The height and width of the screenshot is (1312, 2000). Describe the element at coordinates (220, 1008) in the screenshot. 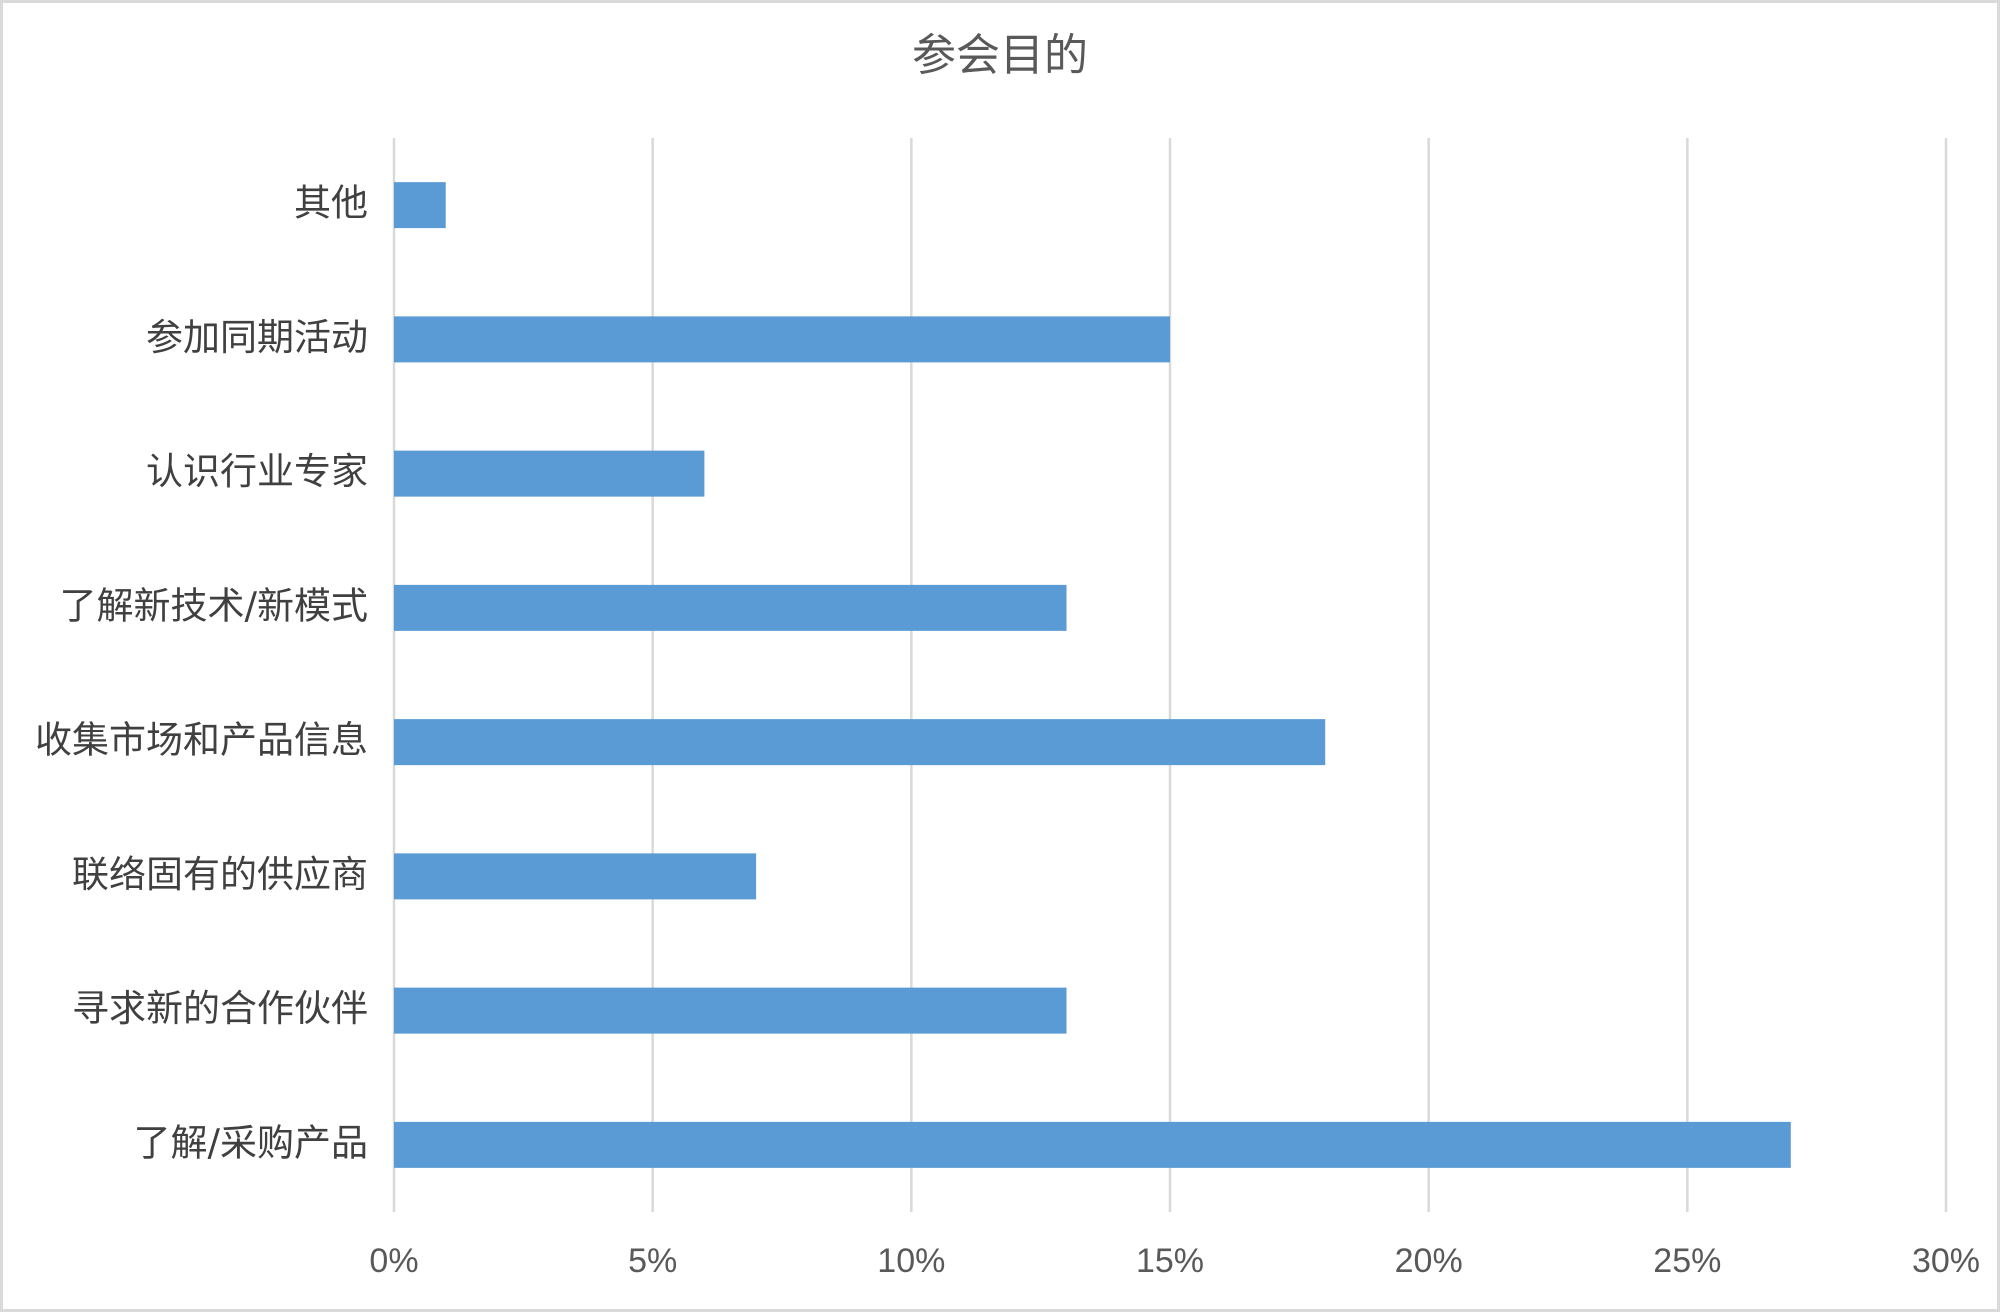

I see `category-label: 寻求新的合作伙伴` at that location.